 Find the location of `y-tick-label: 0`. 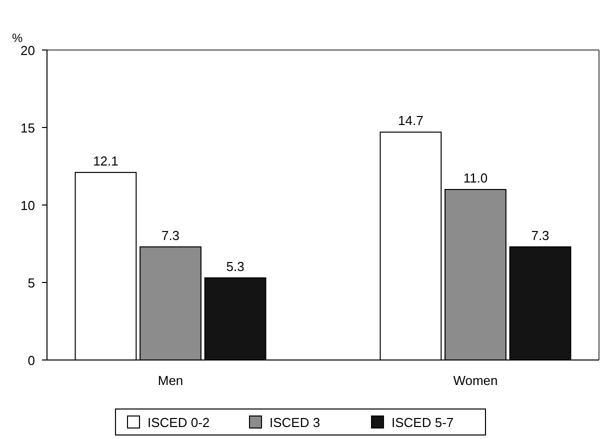

y-tick-label: 0 is located at coordinates (31, 360).